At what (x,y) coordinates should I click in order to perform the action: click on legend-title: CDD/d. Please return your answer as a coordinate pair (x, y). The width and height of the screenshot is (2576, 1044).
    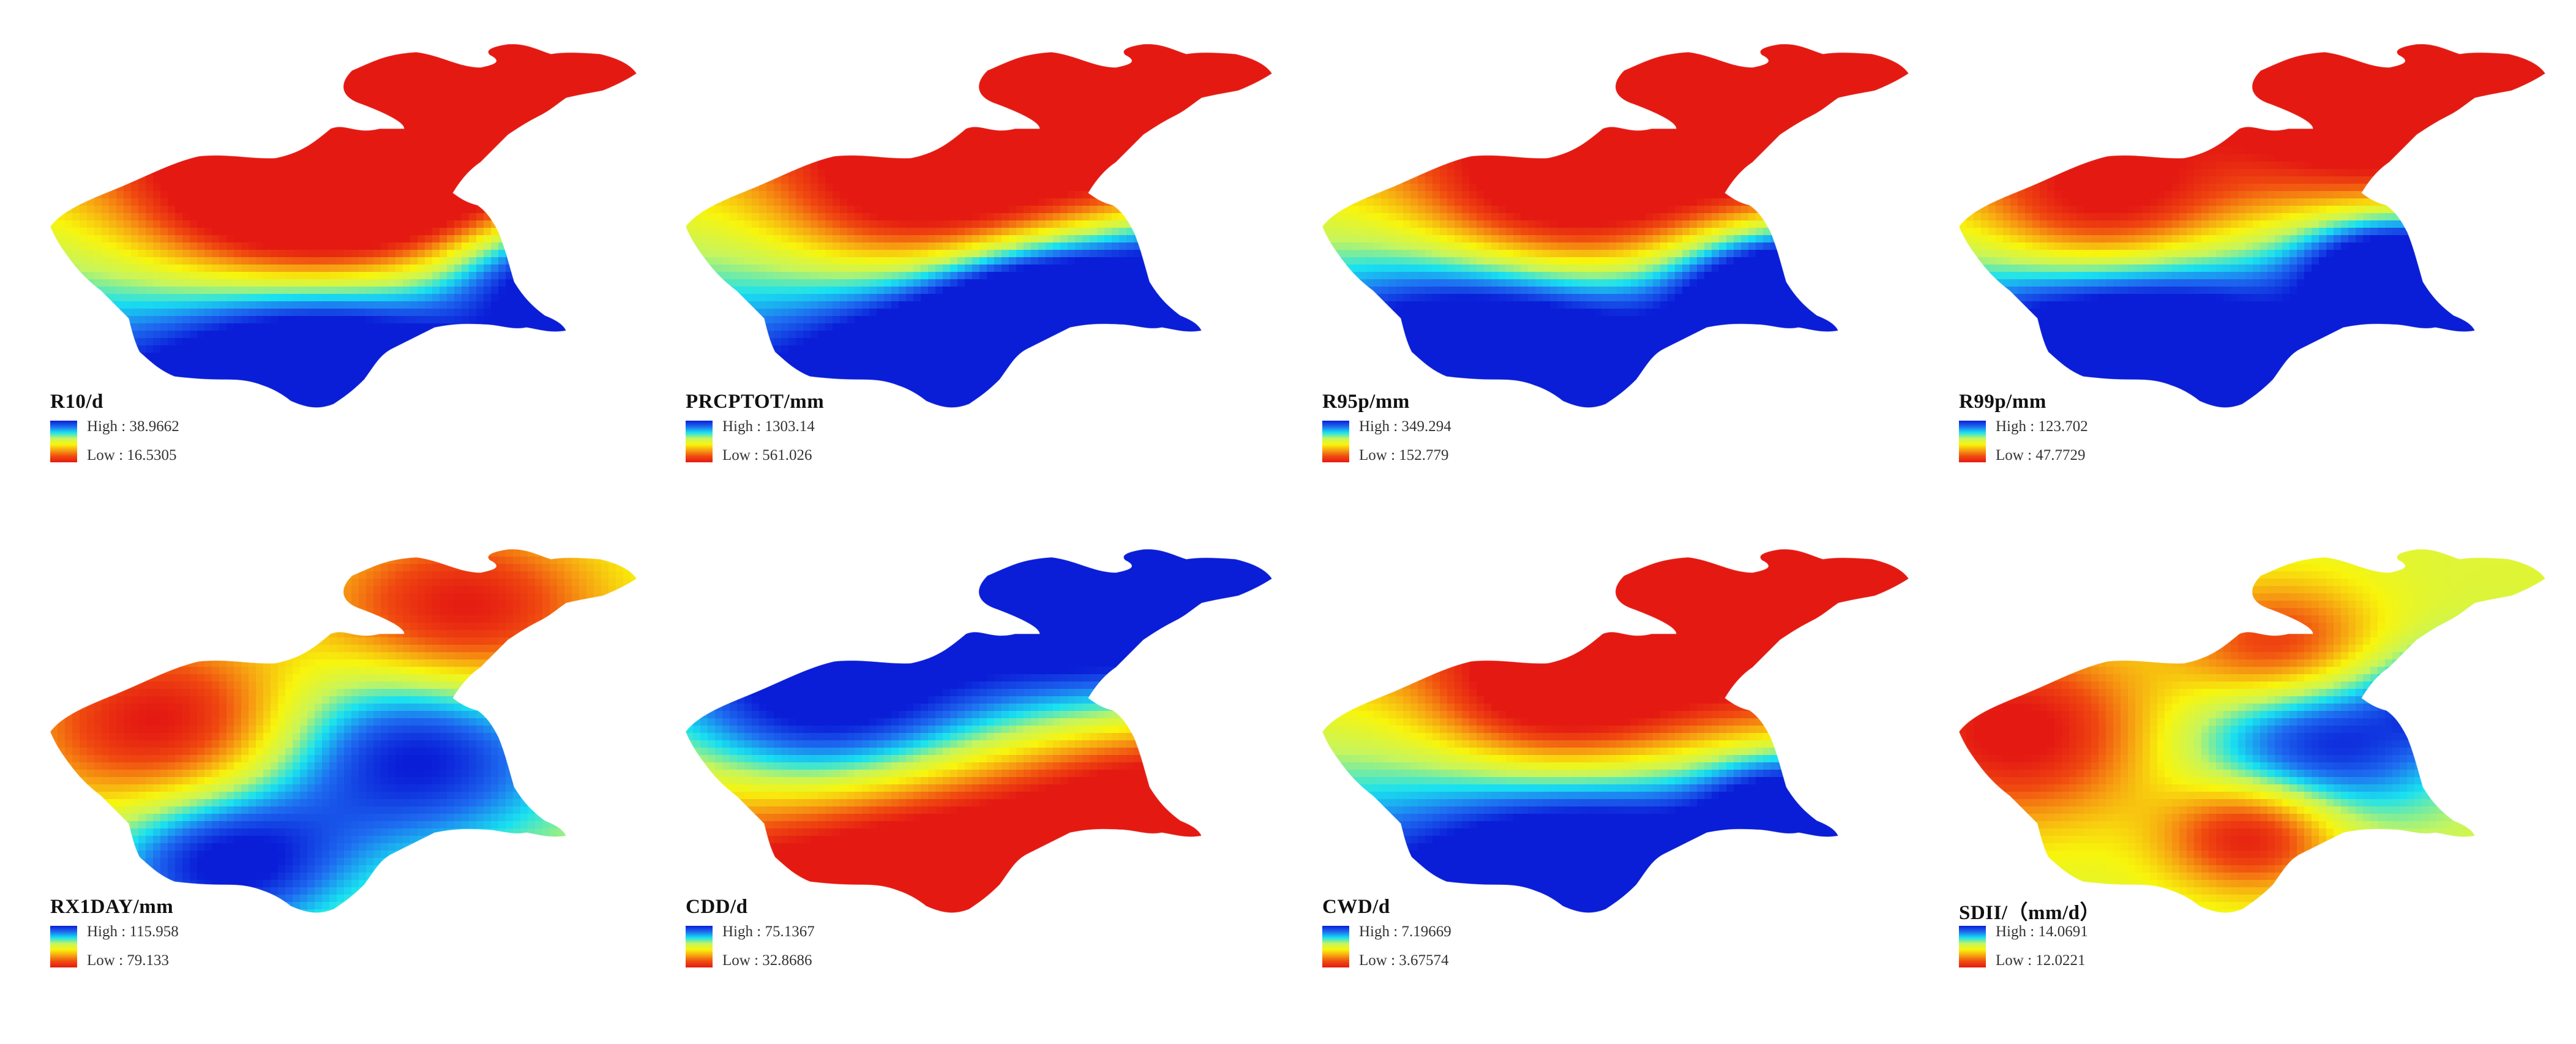
    Looking at the image, I should click on (717, 907).